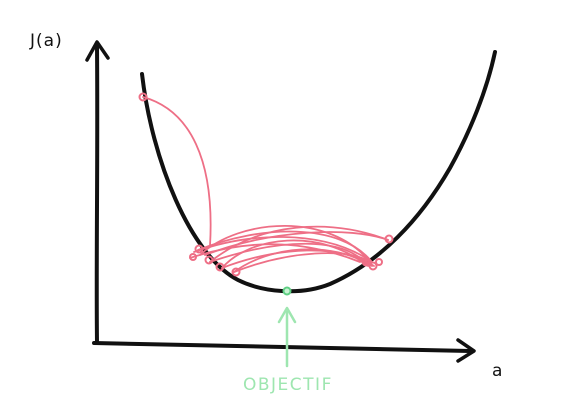  Describe the element at coordinates (97, 192) in the screenshot. I see `y-axis` at that location.